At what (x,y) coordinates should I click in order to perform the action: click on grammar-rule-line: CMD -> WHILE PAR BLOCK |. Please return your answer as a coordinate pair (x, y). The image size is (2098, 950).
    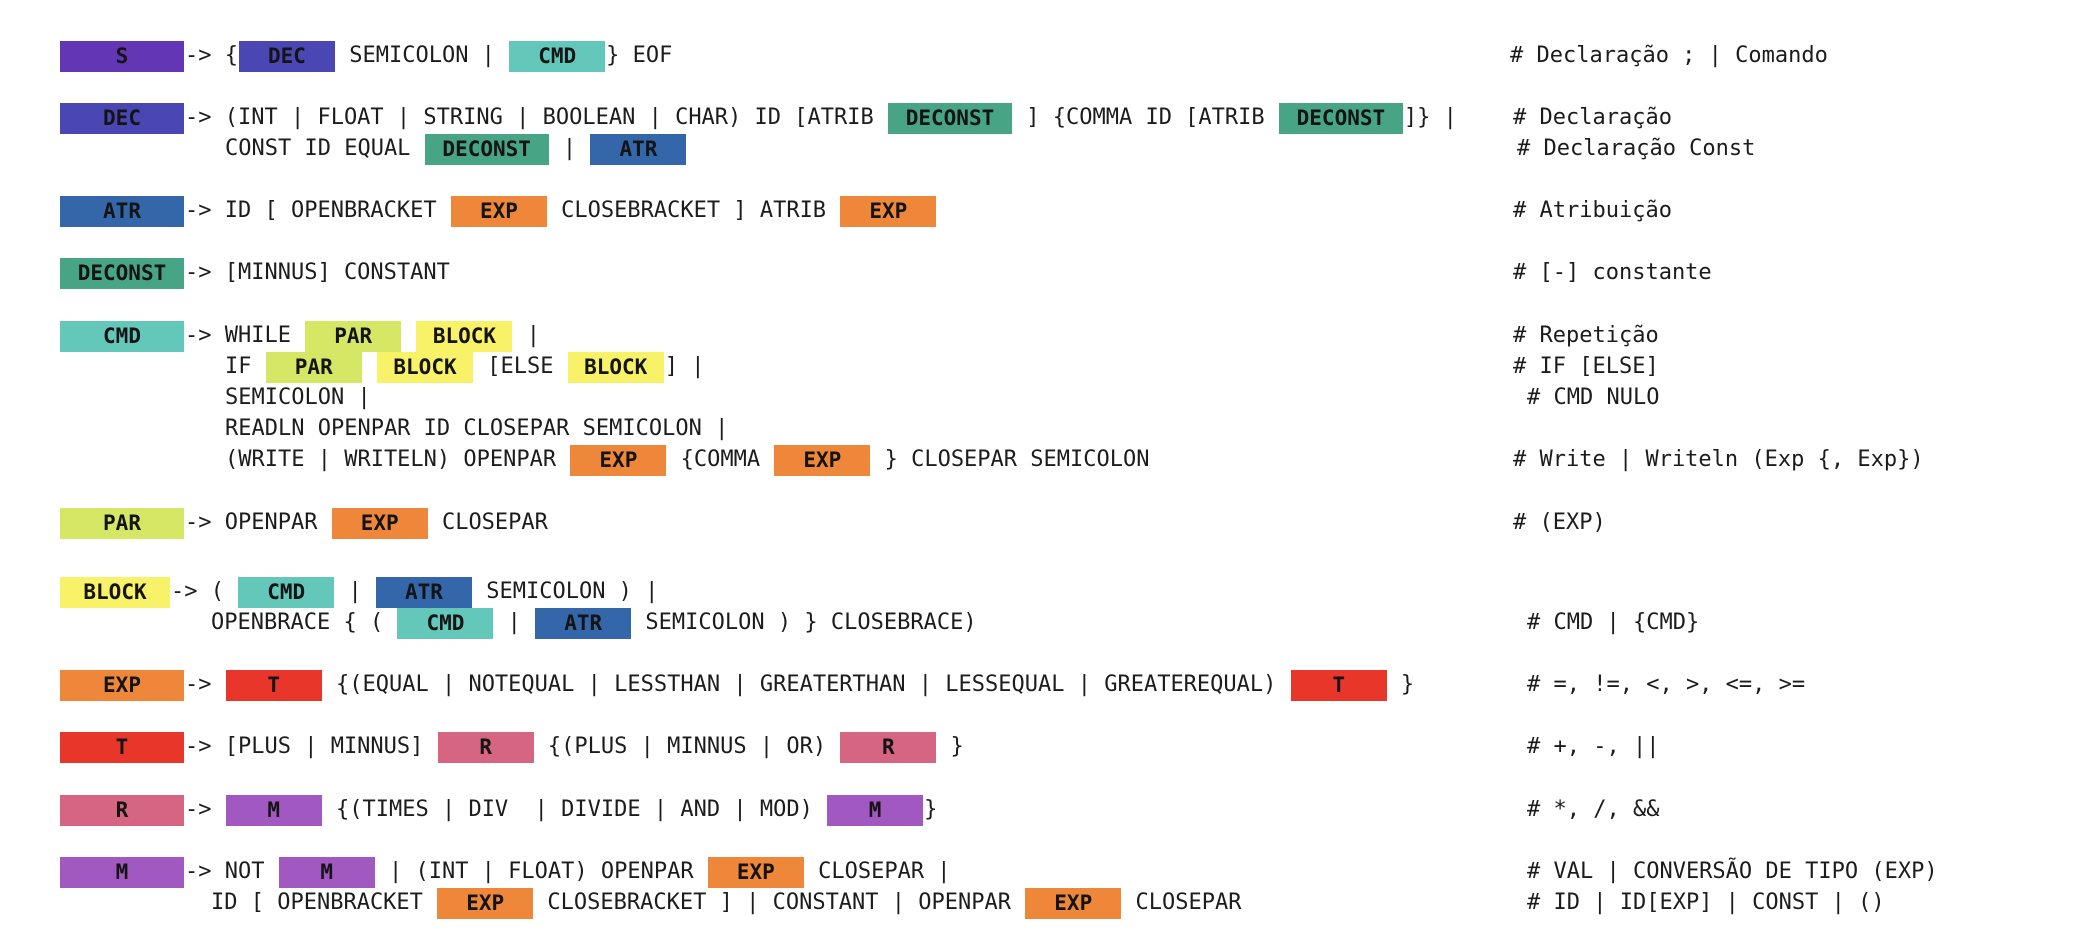
    Looking at the image, I should click on (299, 336).